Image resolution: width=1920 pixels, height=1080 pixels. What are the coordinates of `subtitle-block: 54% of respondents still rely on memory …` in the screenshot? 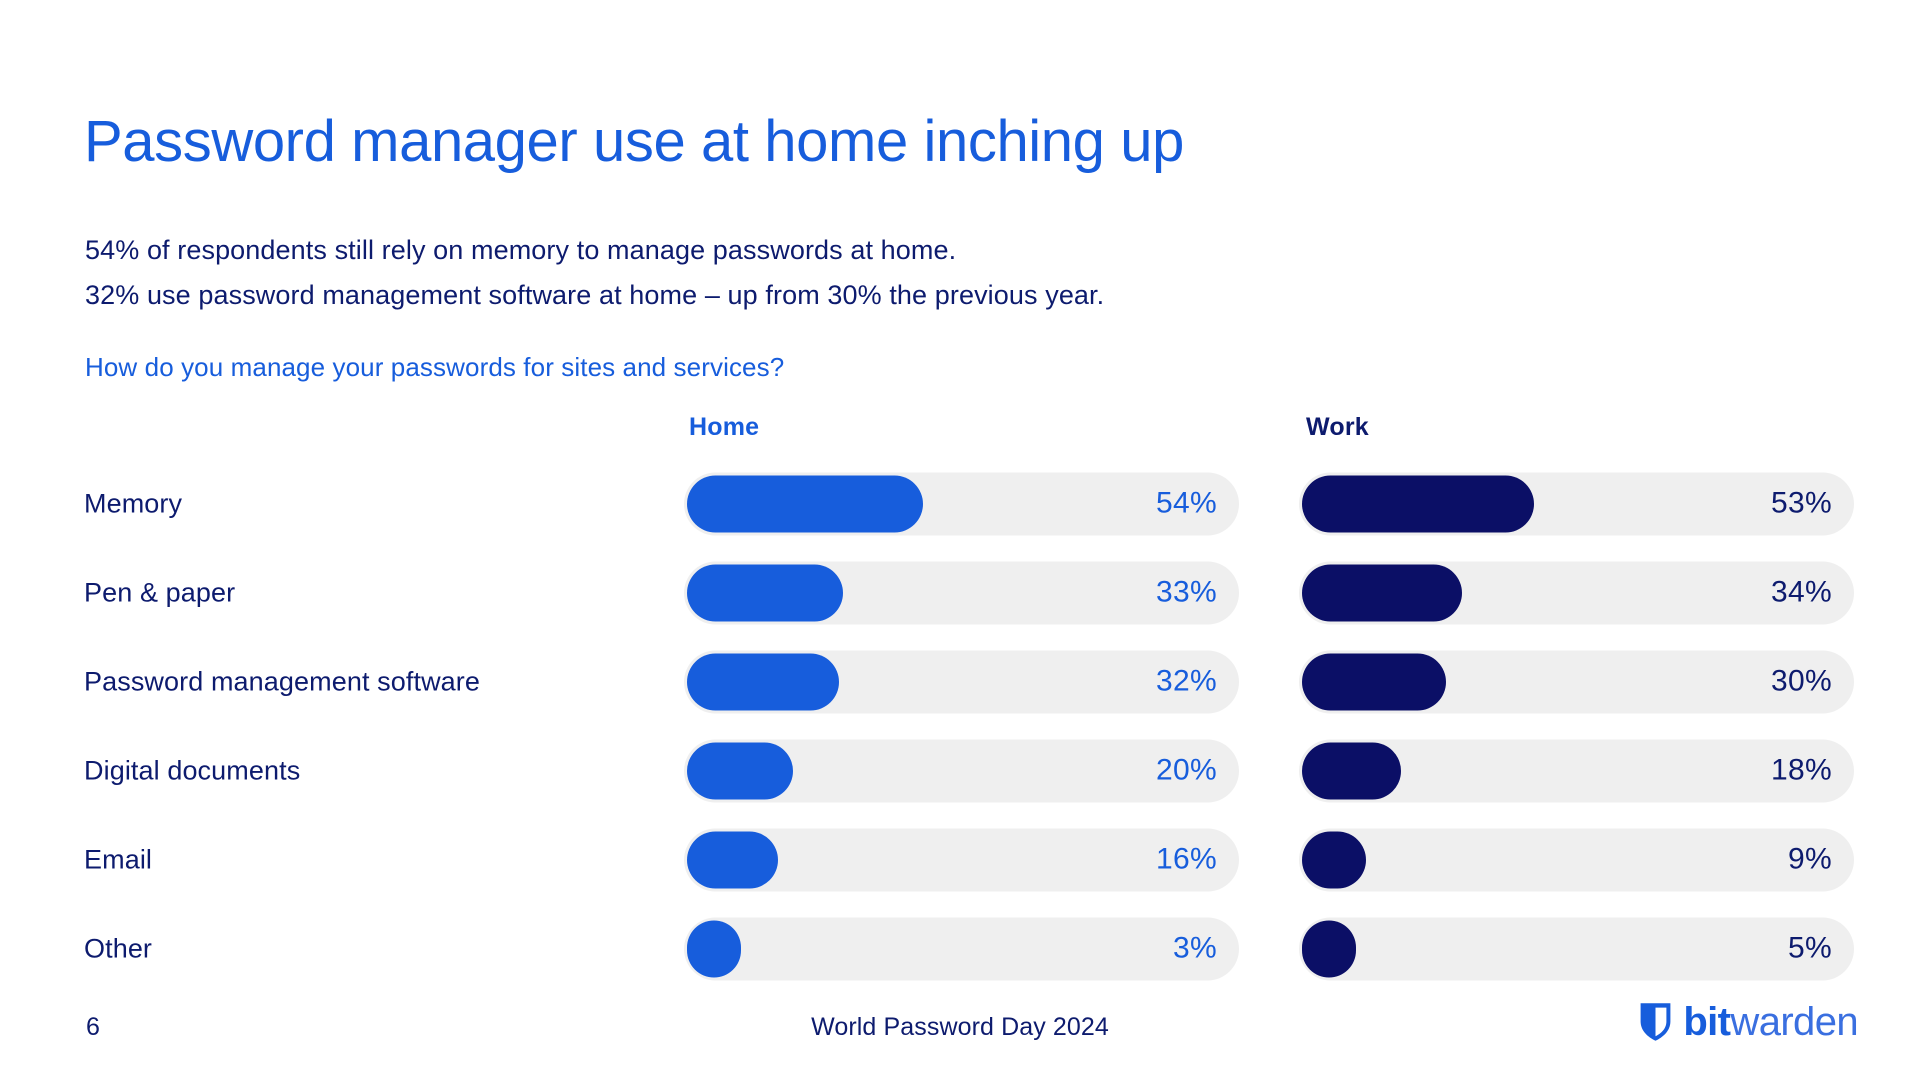 It's located at (594, 273).